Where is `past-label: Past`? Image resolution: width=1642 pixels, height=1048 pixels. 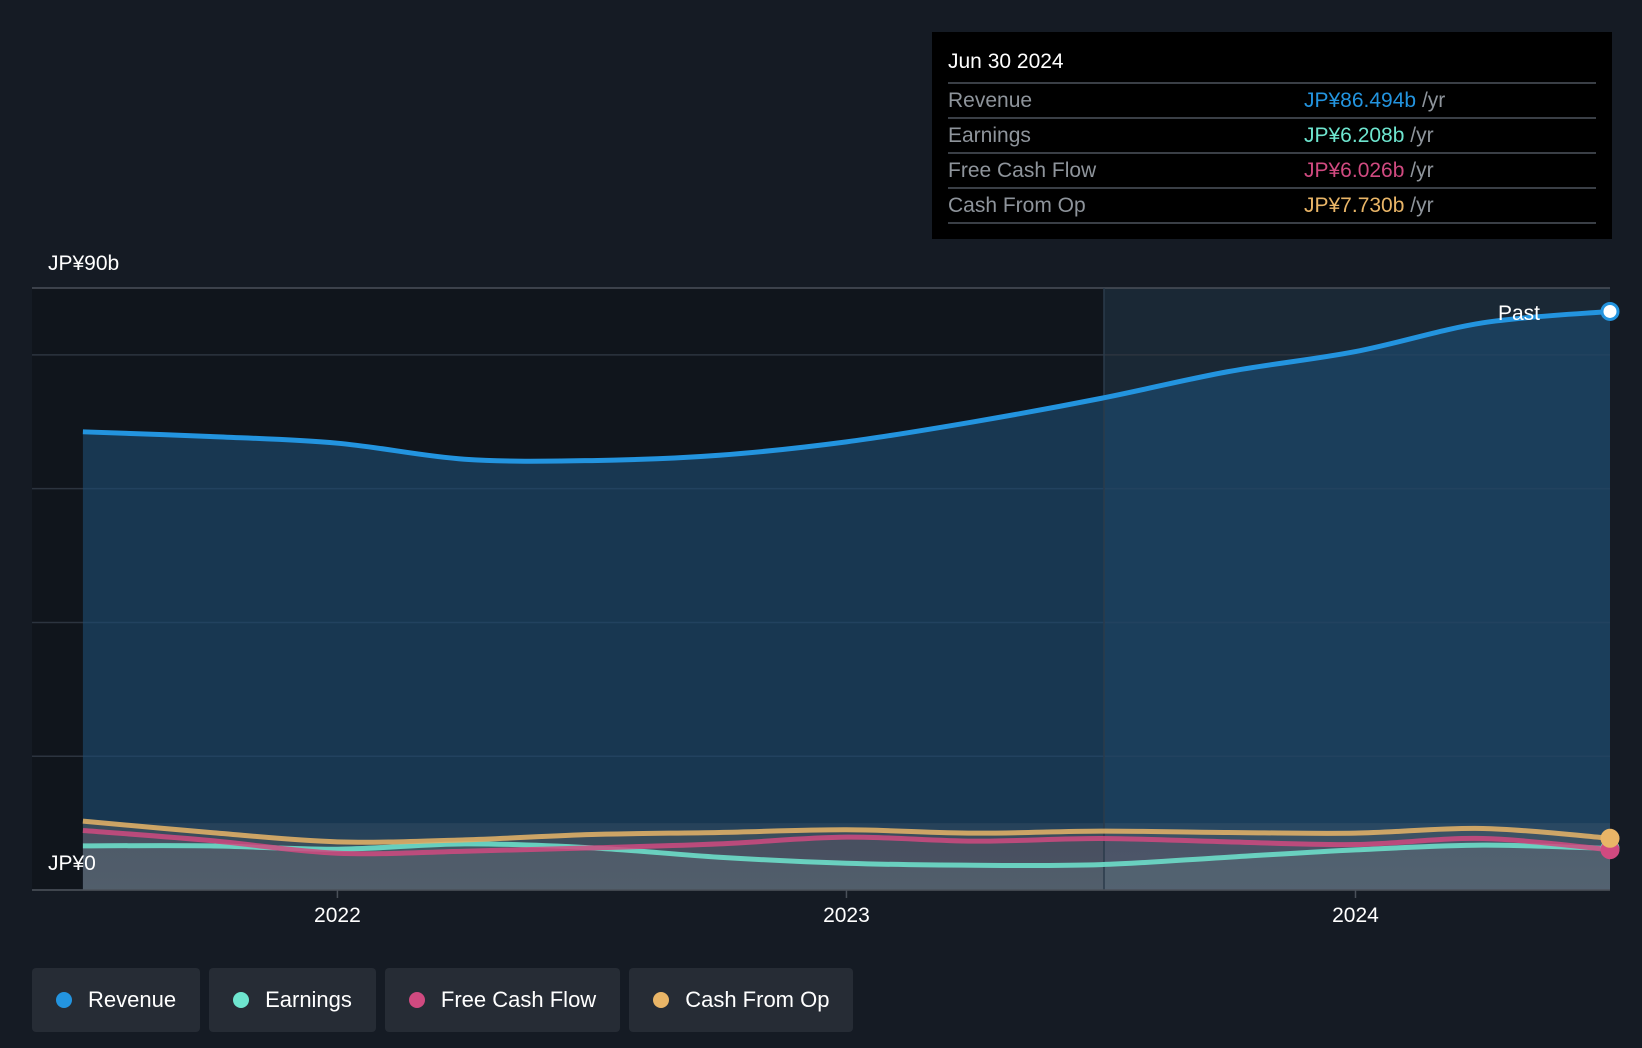
past-label: Past is located at coordinates (1519, 313).